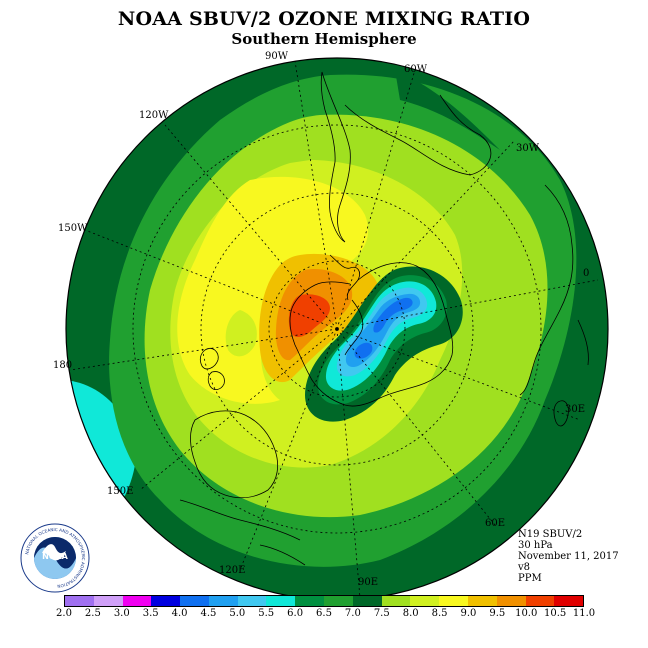 Image resolution: width=648 pixels, height=648 pixels. I want to click on colorbar-tick-label: 2.0, so click(64, 613).